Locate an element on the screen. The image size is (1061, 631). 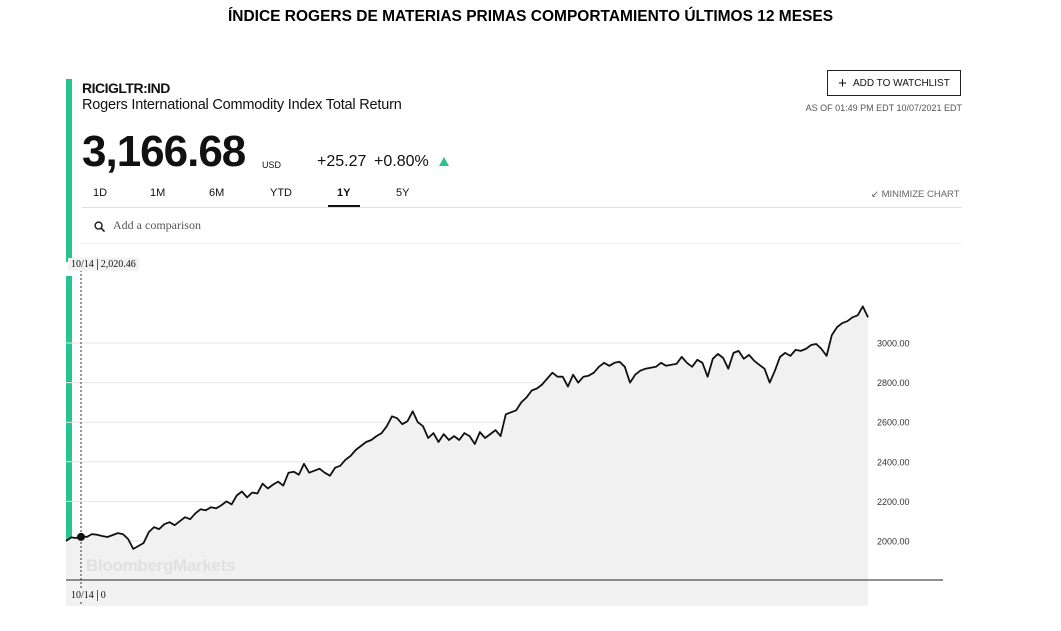
hover-readout: 10/14 2,020.46 is located at coordinates (103, 265).